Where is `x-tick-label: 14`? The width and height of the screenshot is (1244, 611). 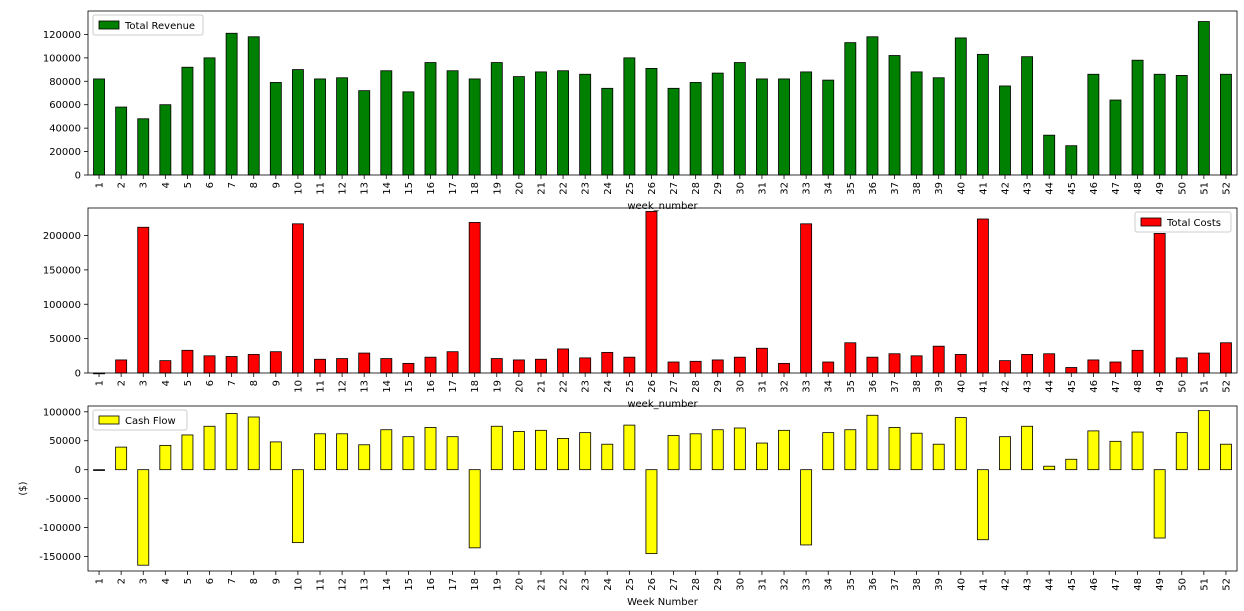
x-tick-label: 14 is located at coordinates (387, 386).